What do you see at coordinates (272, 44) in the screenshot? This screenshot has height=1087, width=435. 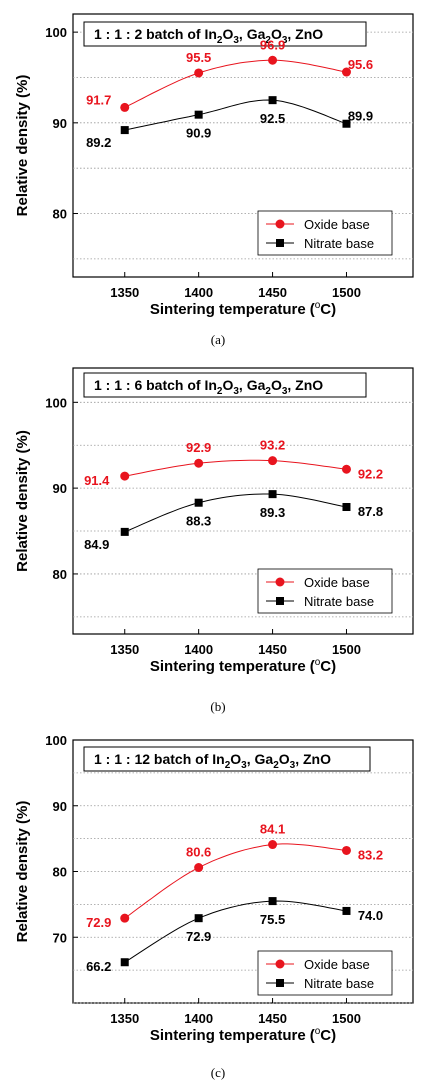 I see `data-label: 96.9` at bounding box center [272, 44].